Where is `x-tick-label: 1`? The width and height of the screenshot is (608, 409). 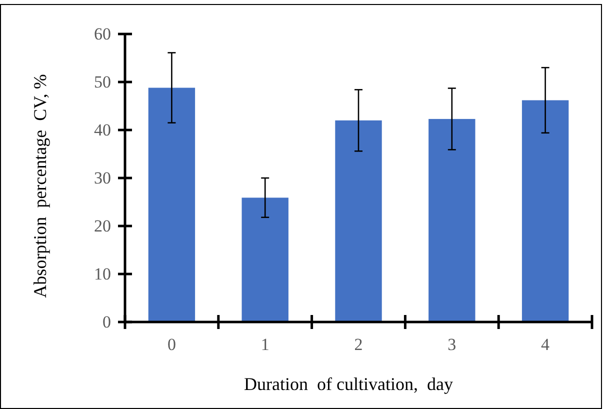
x-tick-label: 1 is located at coordinates (265, 344).